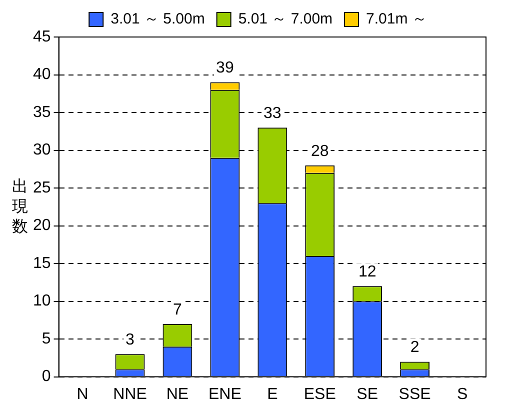  Describe the element at coordinates (285, 19) in the screenshot. I see `legend-label: 5.01 ～ 7.00m` at that location.